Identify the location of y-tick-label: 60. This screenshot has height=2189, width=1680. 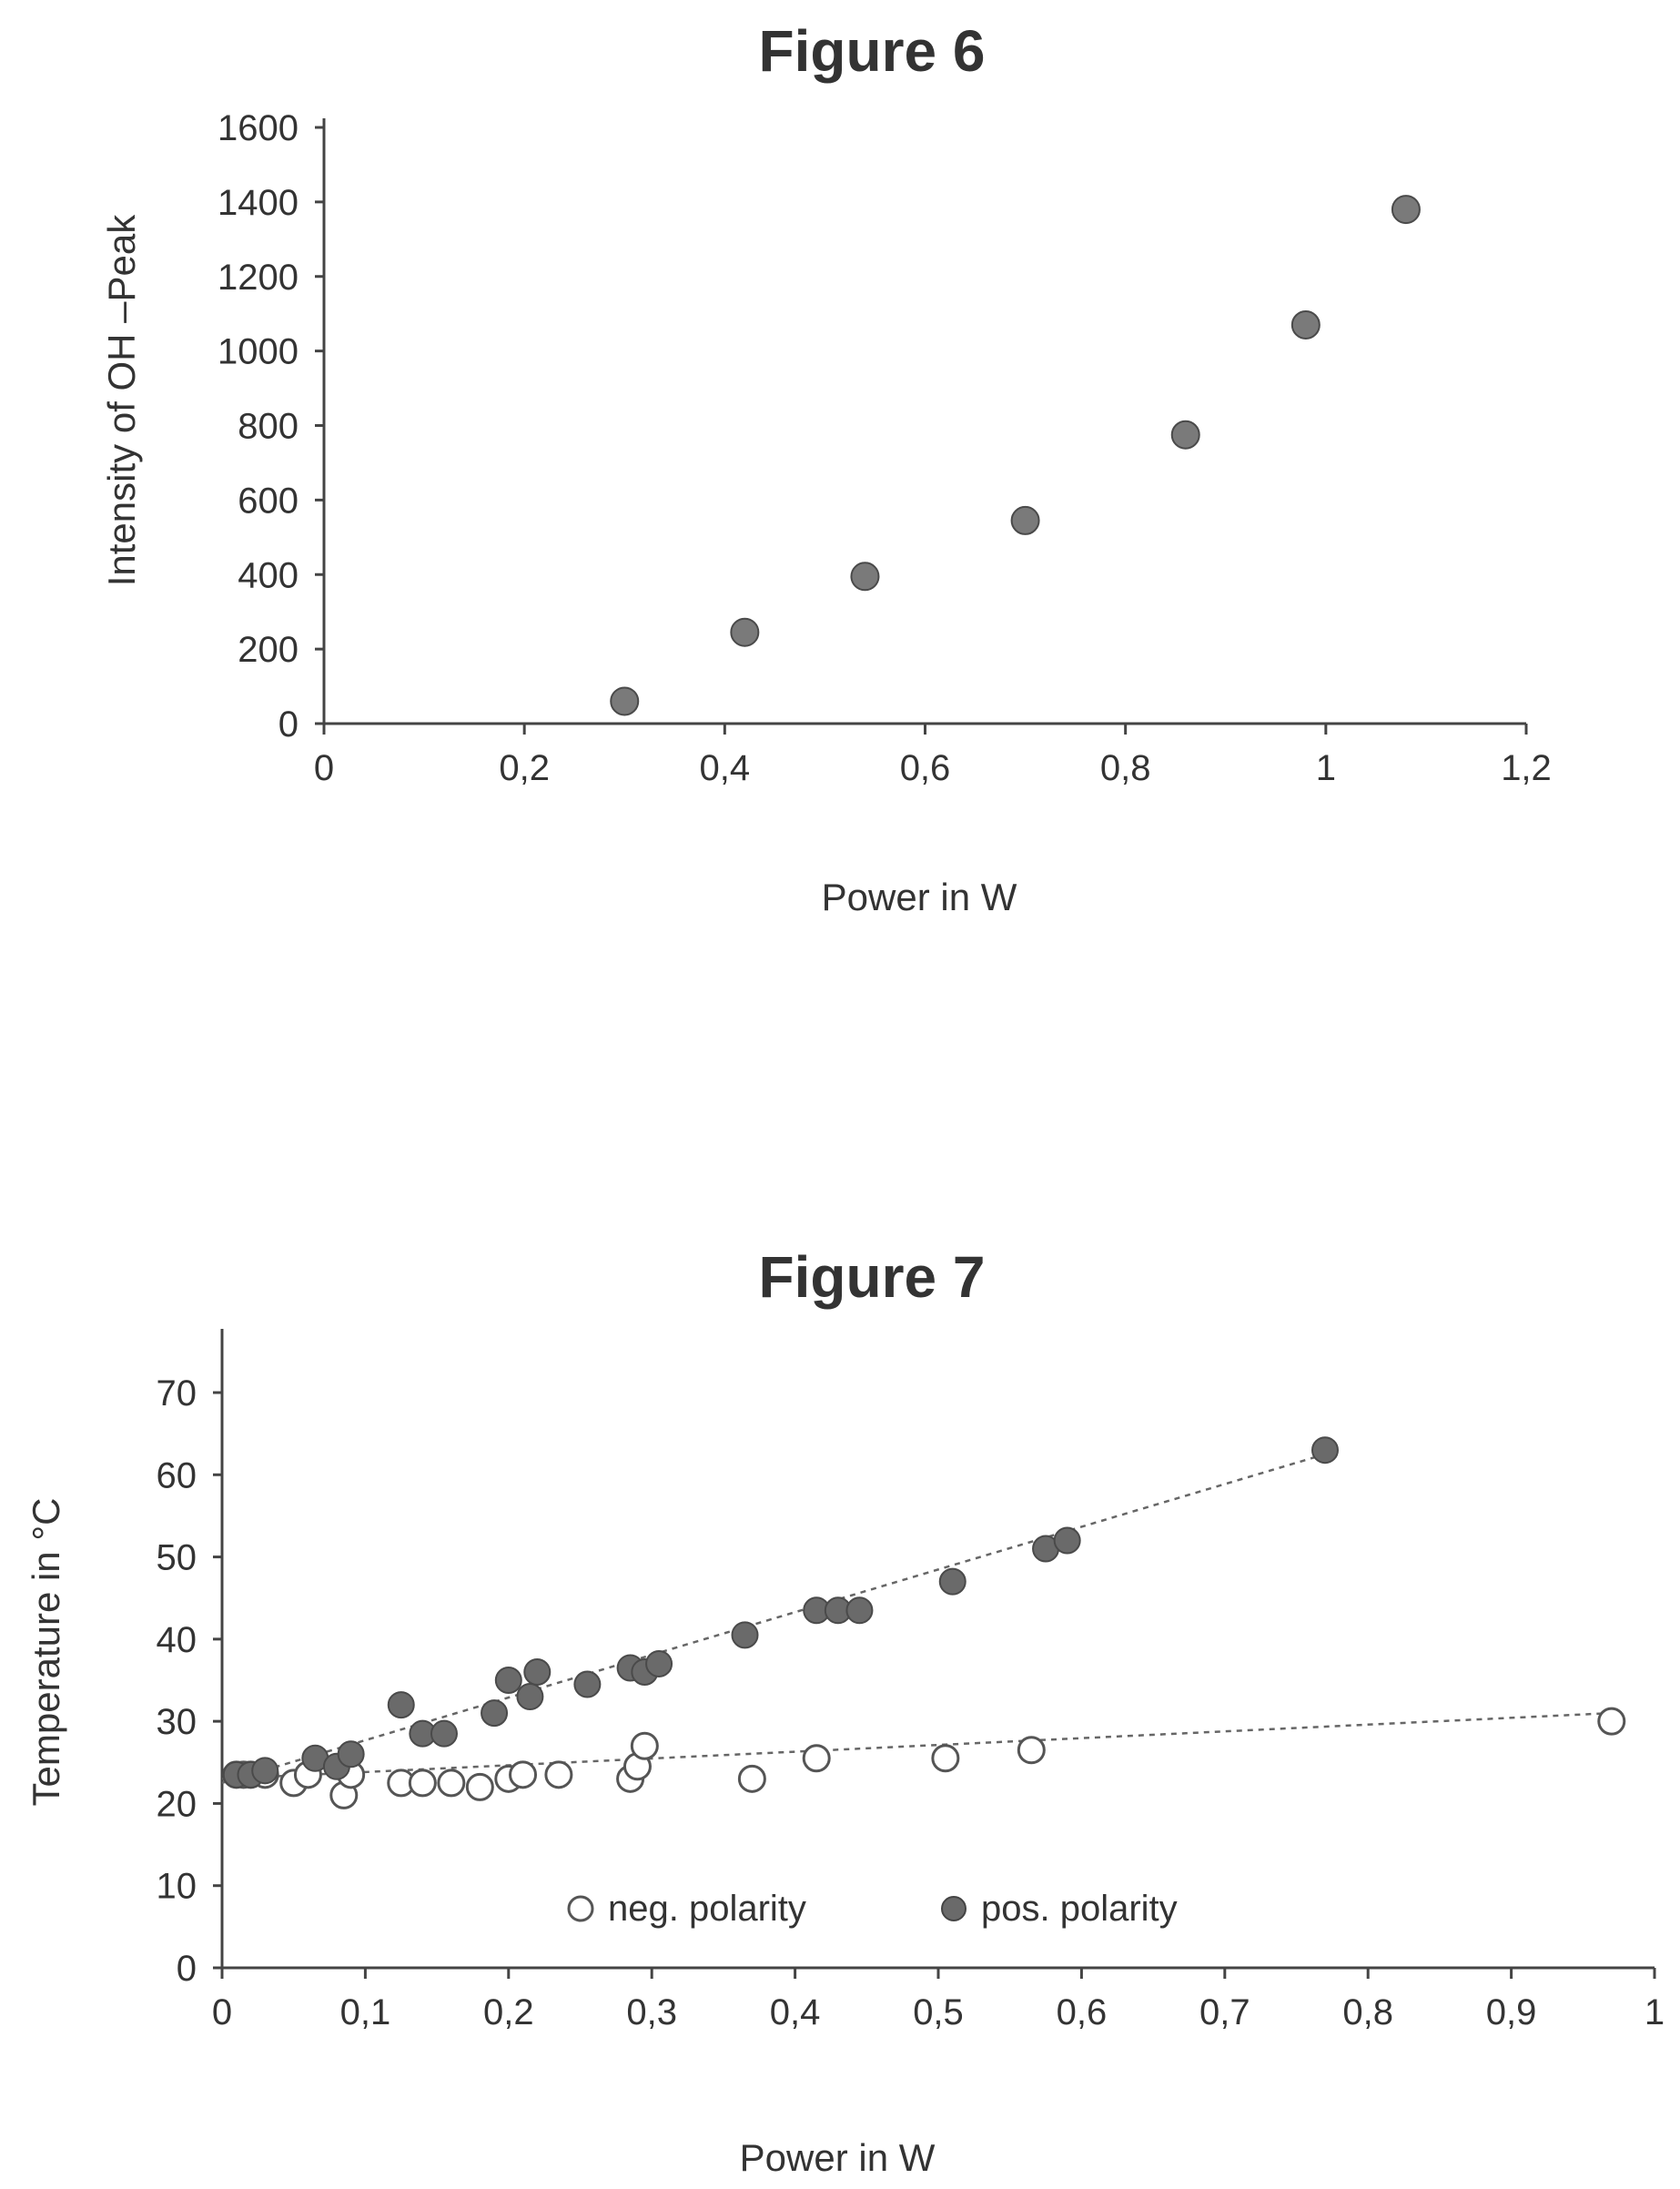
(177, 1475).